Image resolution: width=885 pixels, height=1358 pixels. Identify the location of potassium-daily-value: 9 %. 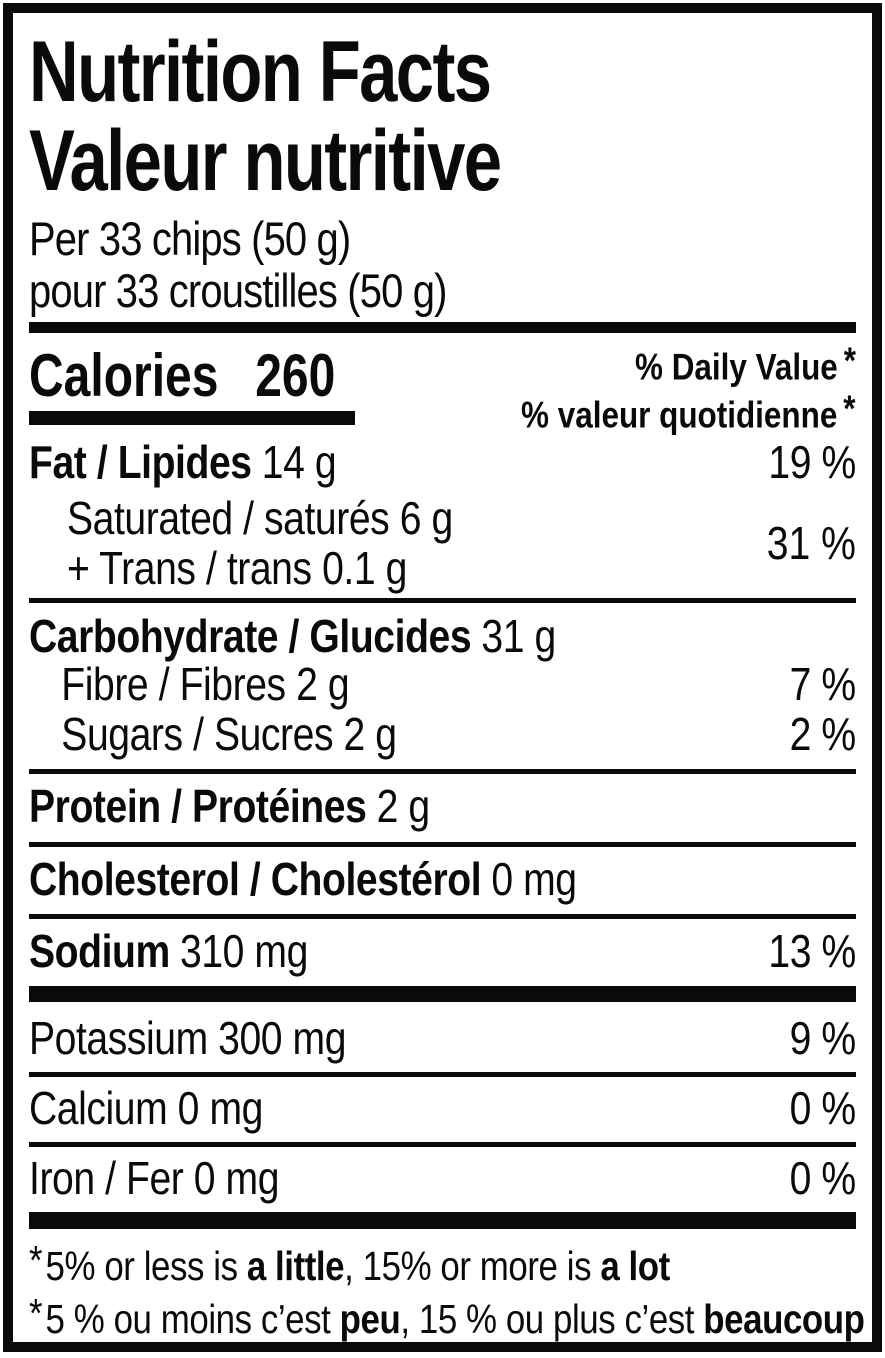
(823, 1038).